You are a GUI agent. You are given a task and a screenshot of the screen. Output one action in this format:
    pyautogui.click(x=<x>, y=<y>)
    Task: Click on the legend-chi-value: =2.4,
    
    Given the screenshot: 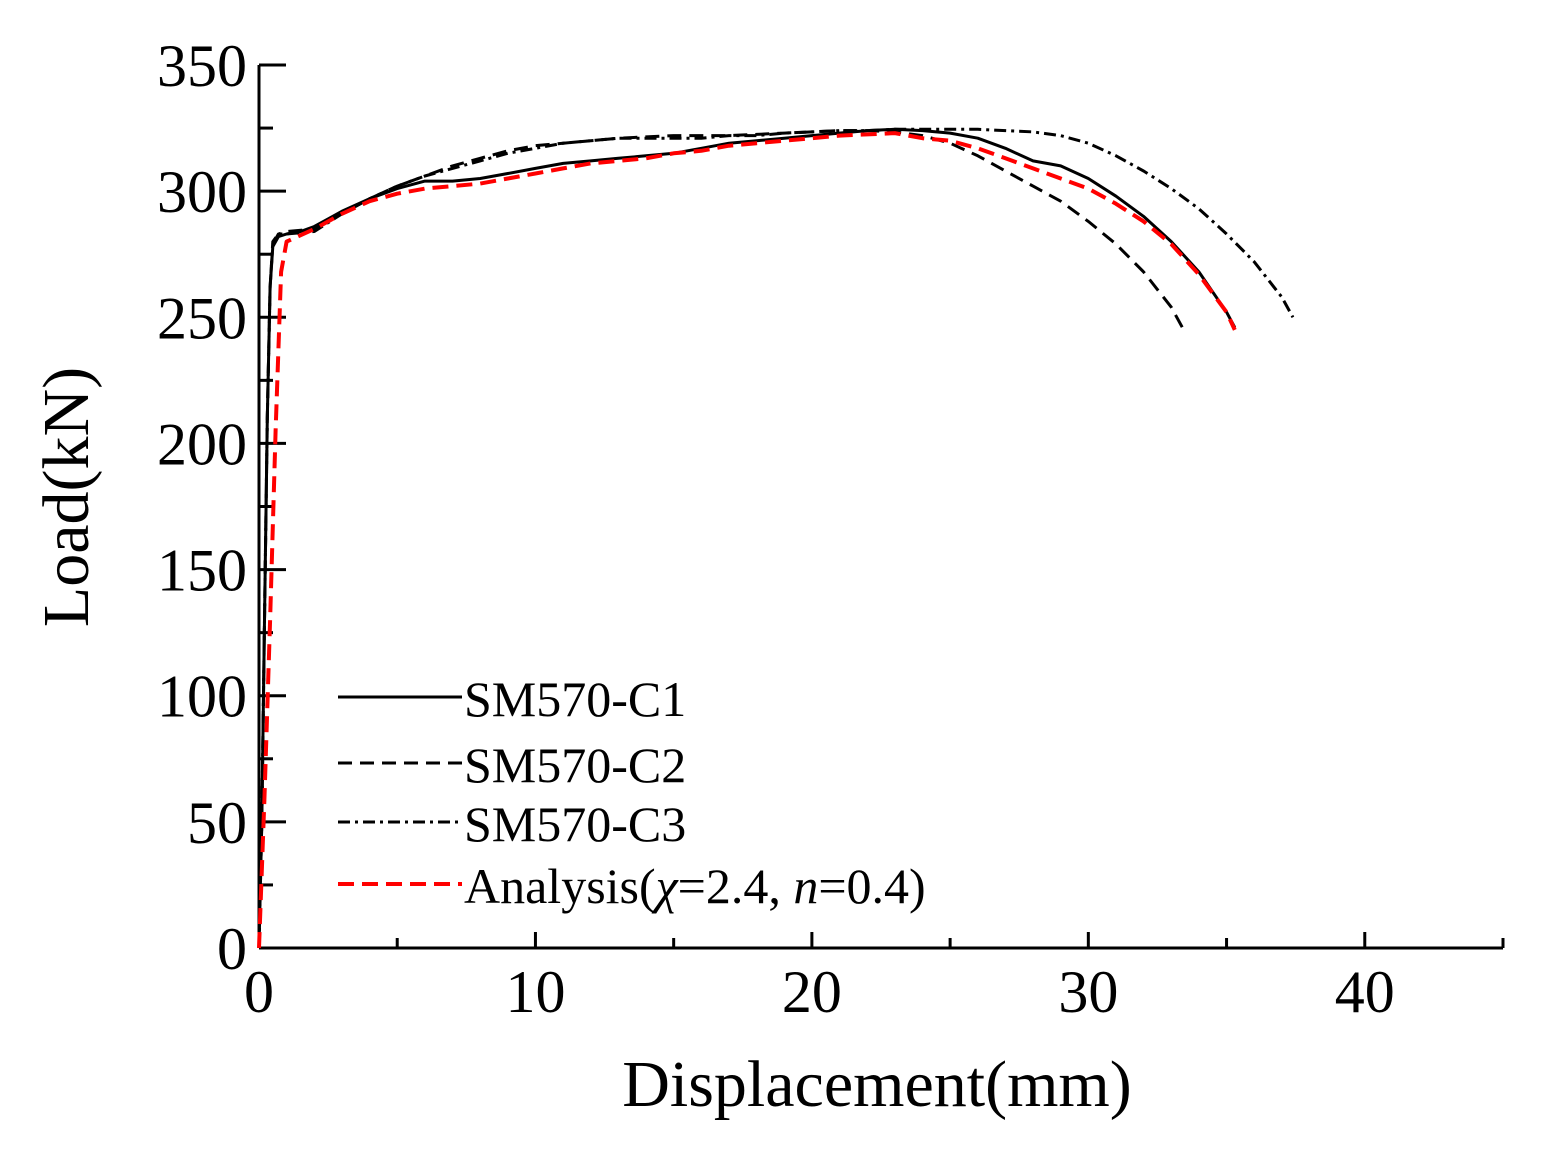 What is the action you would take?
    pyautogui.click(x=736, y=886)
    